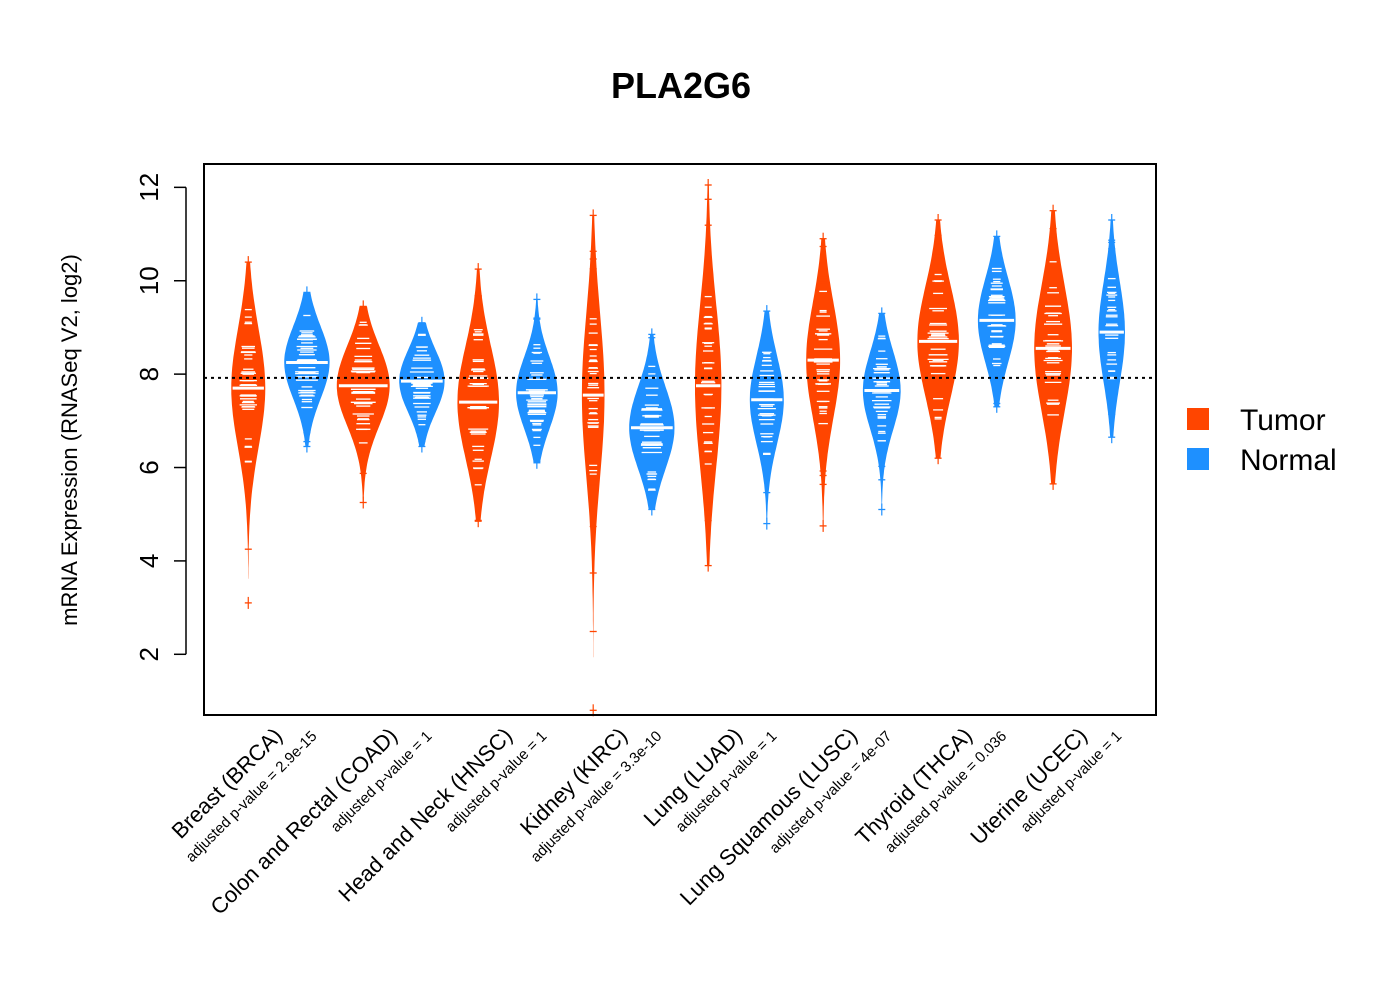 The height and width of the screenshot is (1005, 1400). Describe the element at coordinates (149, 374) in the screenshot. I see `y-tick-label-3: 8` at that location.